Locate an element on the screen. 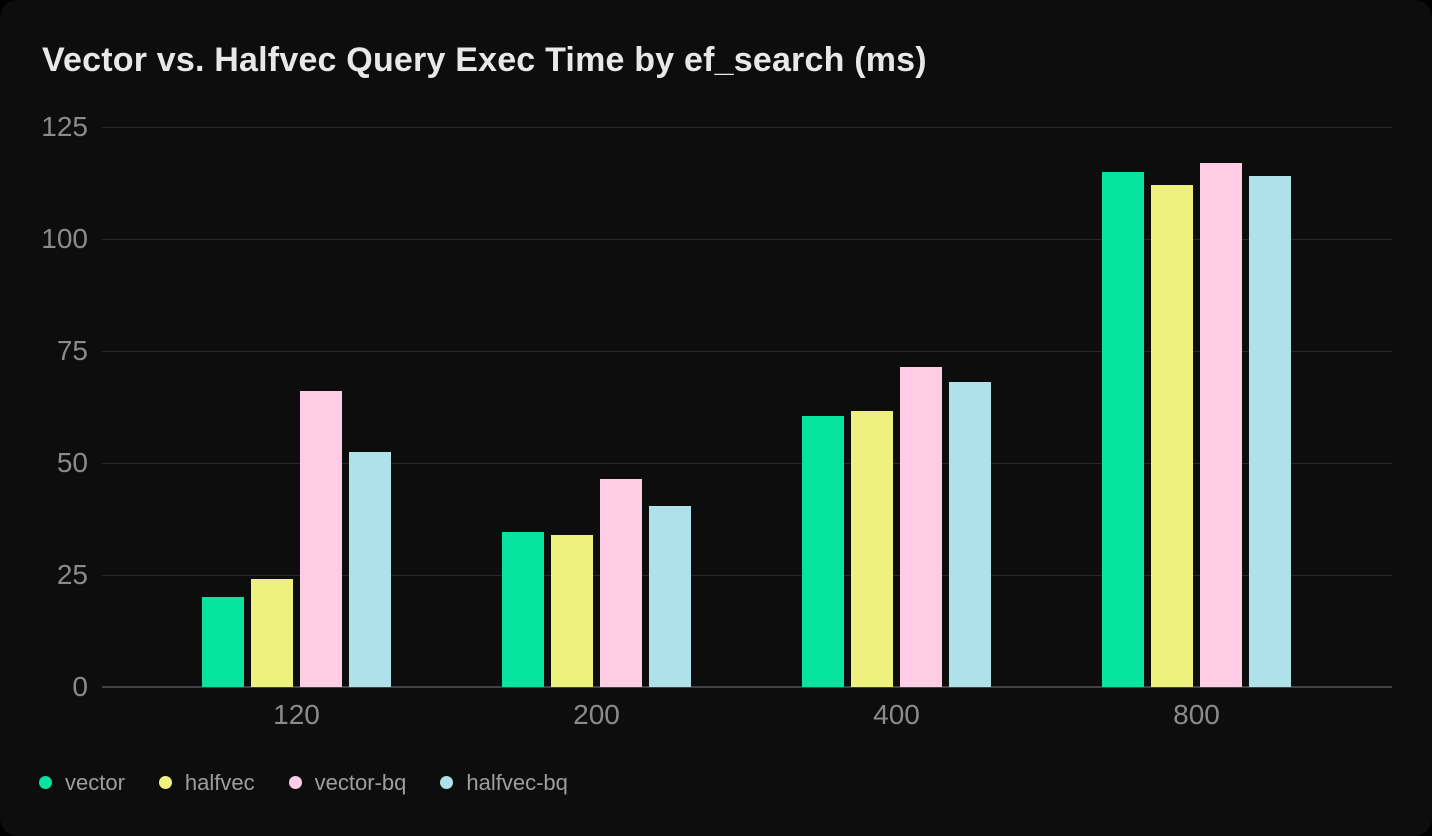 Image resolution: width=1432 pixels, height=836 pixels. legend-label: vector-bq is located at coordinates (360, 782).